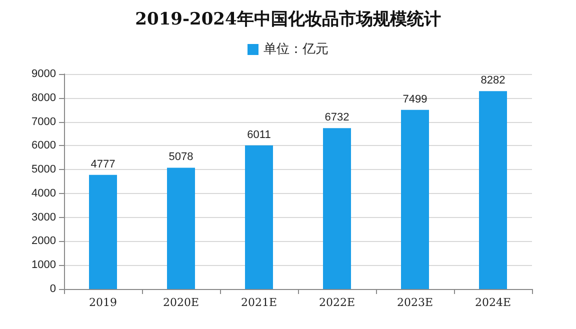 This screenshot has width=576, height=329. Describe the element at coordinates (296, 49) in the screenshot. I see `legend-label: 单位：亿元` at that location.